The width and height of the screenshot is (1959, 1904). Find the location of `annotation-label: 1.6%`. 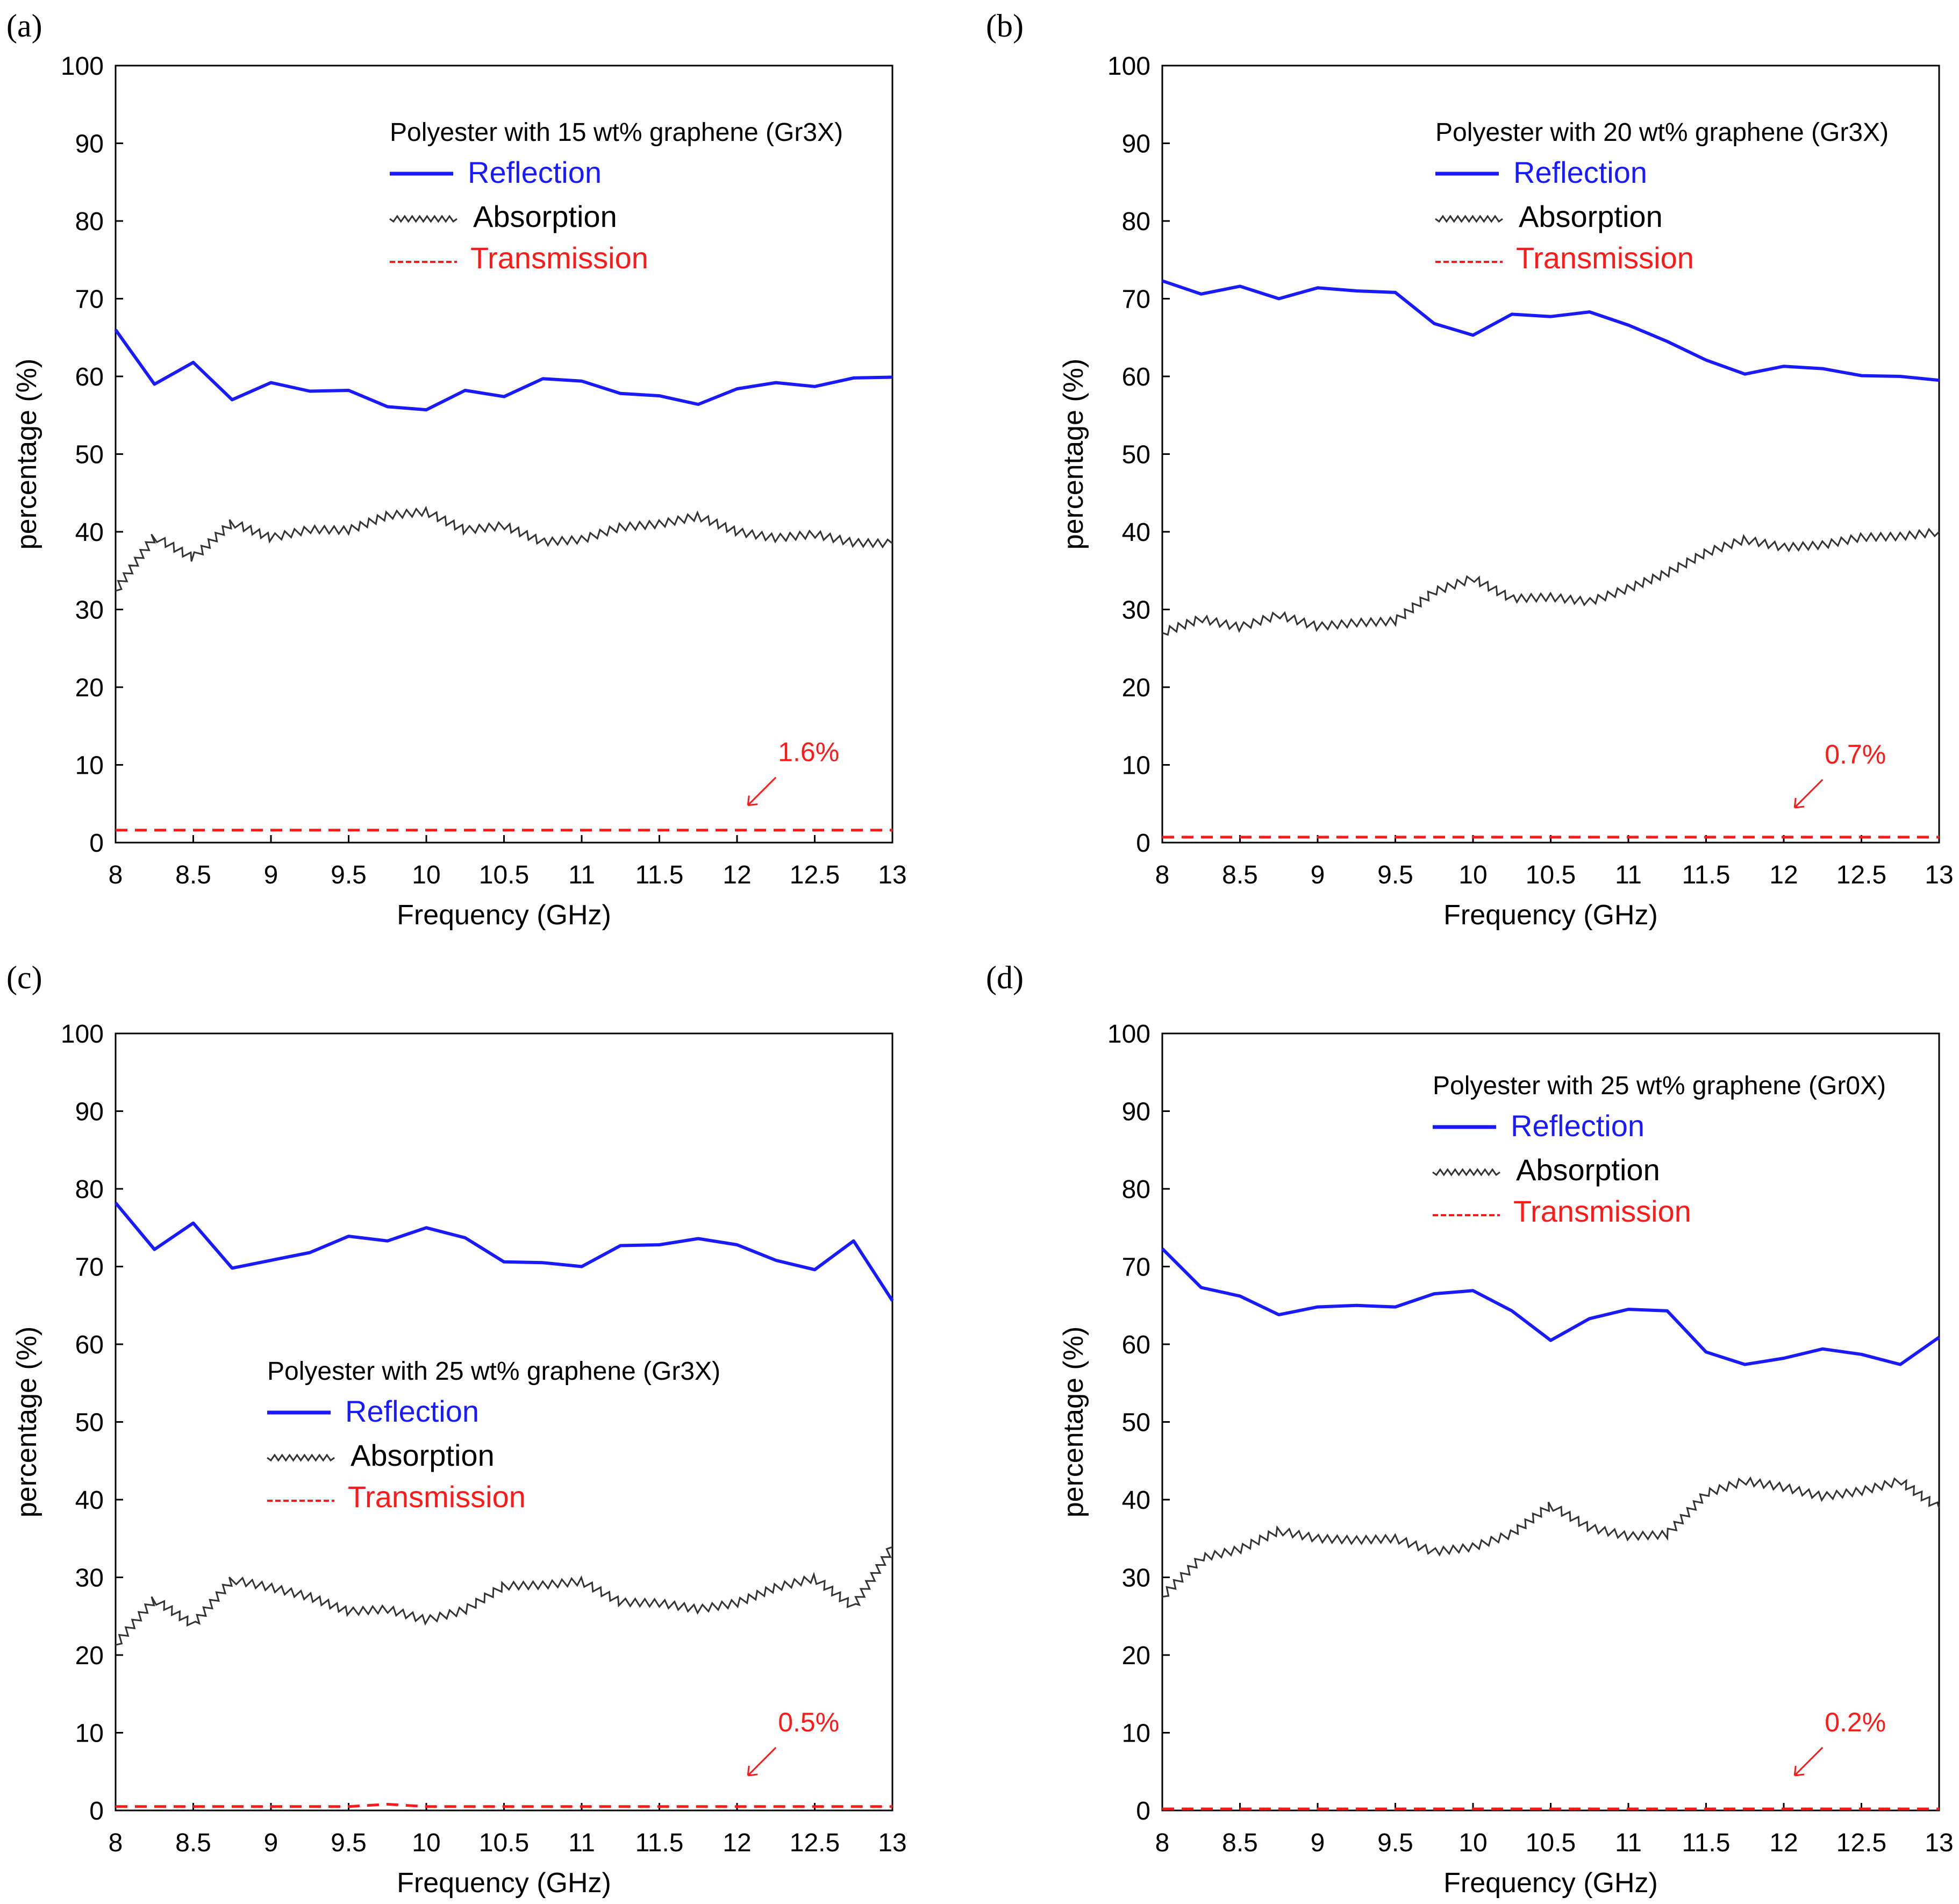

annotation-label: 1.6% is located at coordinates (808, 752).